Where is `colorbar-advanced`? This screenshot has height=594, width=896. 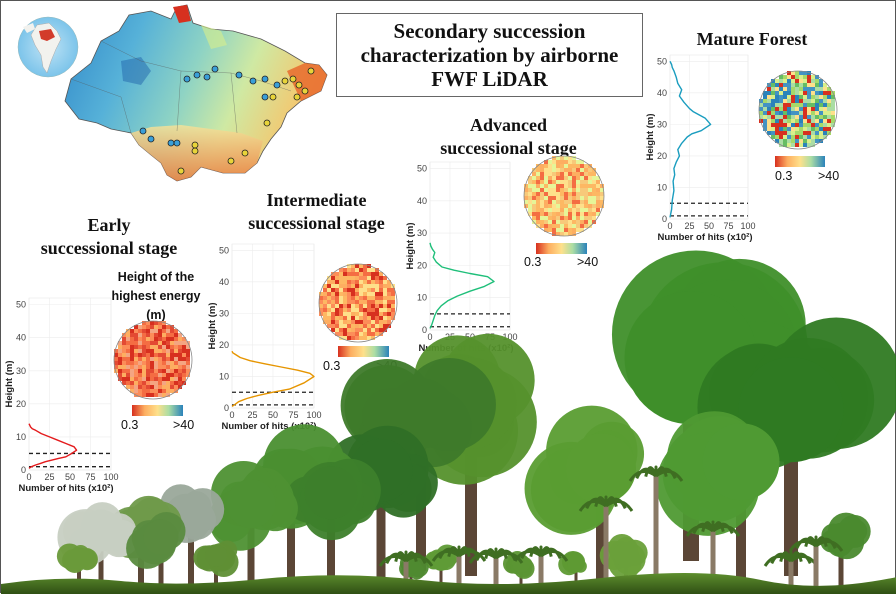
colorbar-advanced is located at coordinates (561, 248).